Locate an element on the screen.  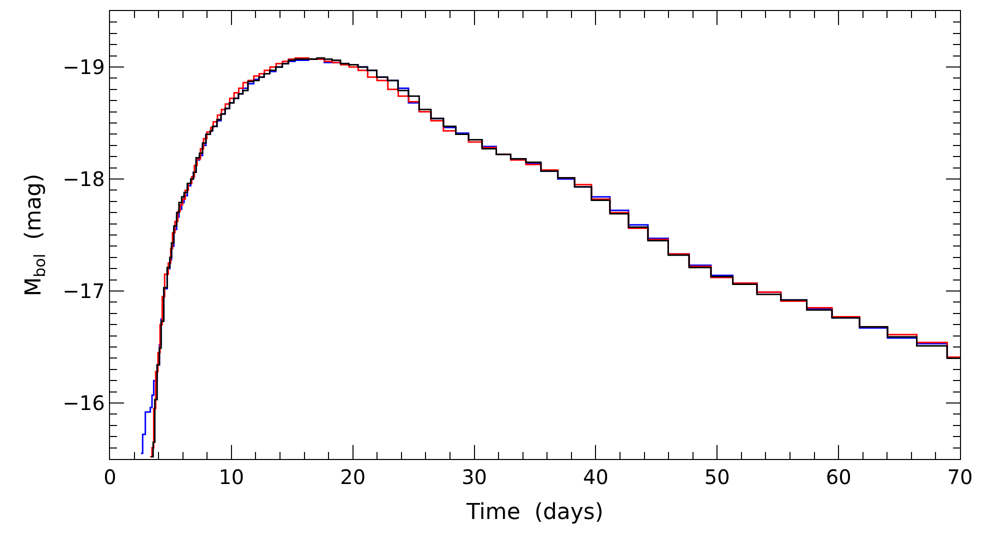
x-axis-title: Time (days) is located at coordinates (535, 512).